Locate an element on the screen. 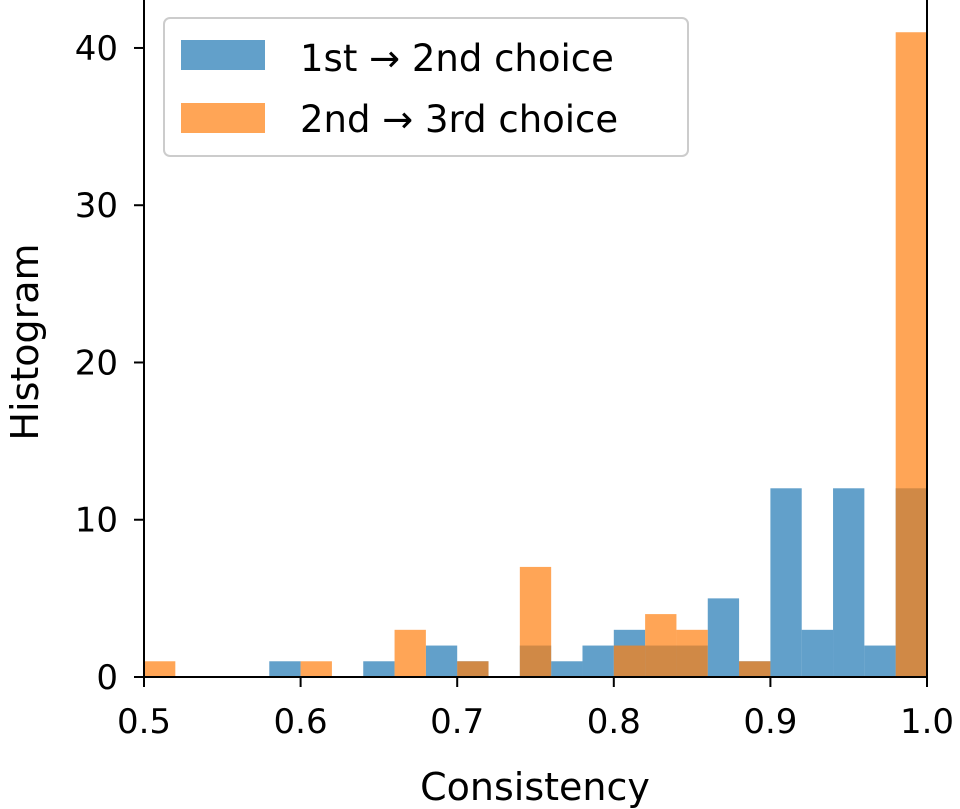 This screenshot has height=809, width=960. legend-frame is located at coordinates (426, 87).